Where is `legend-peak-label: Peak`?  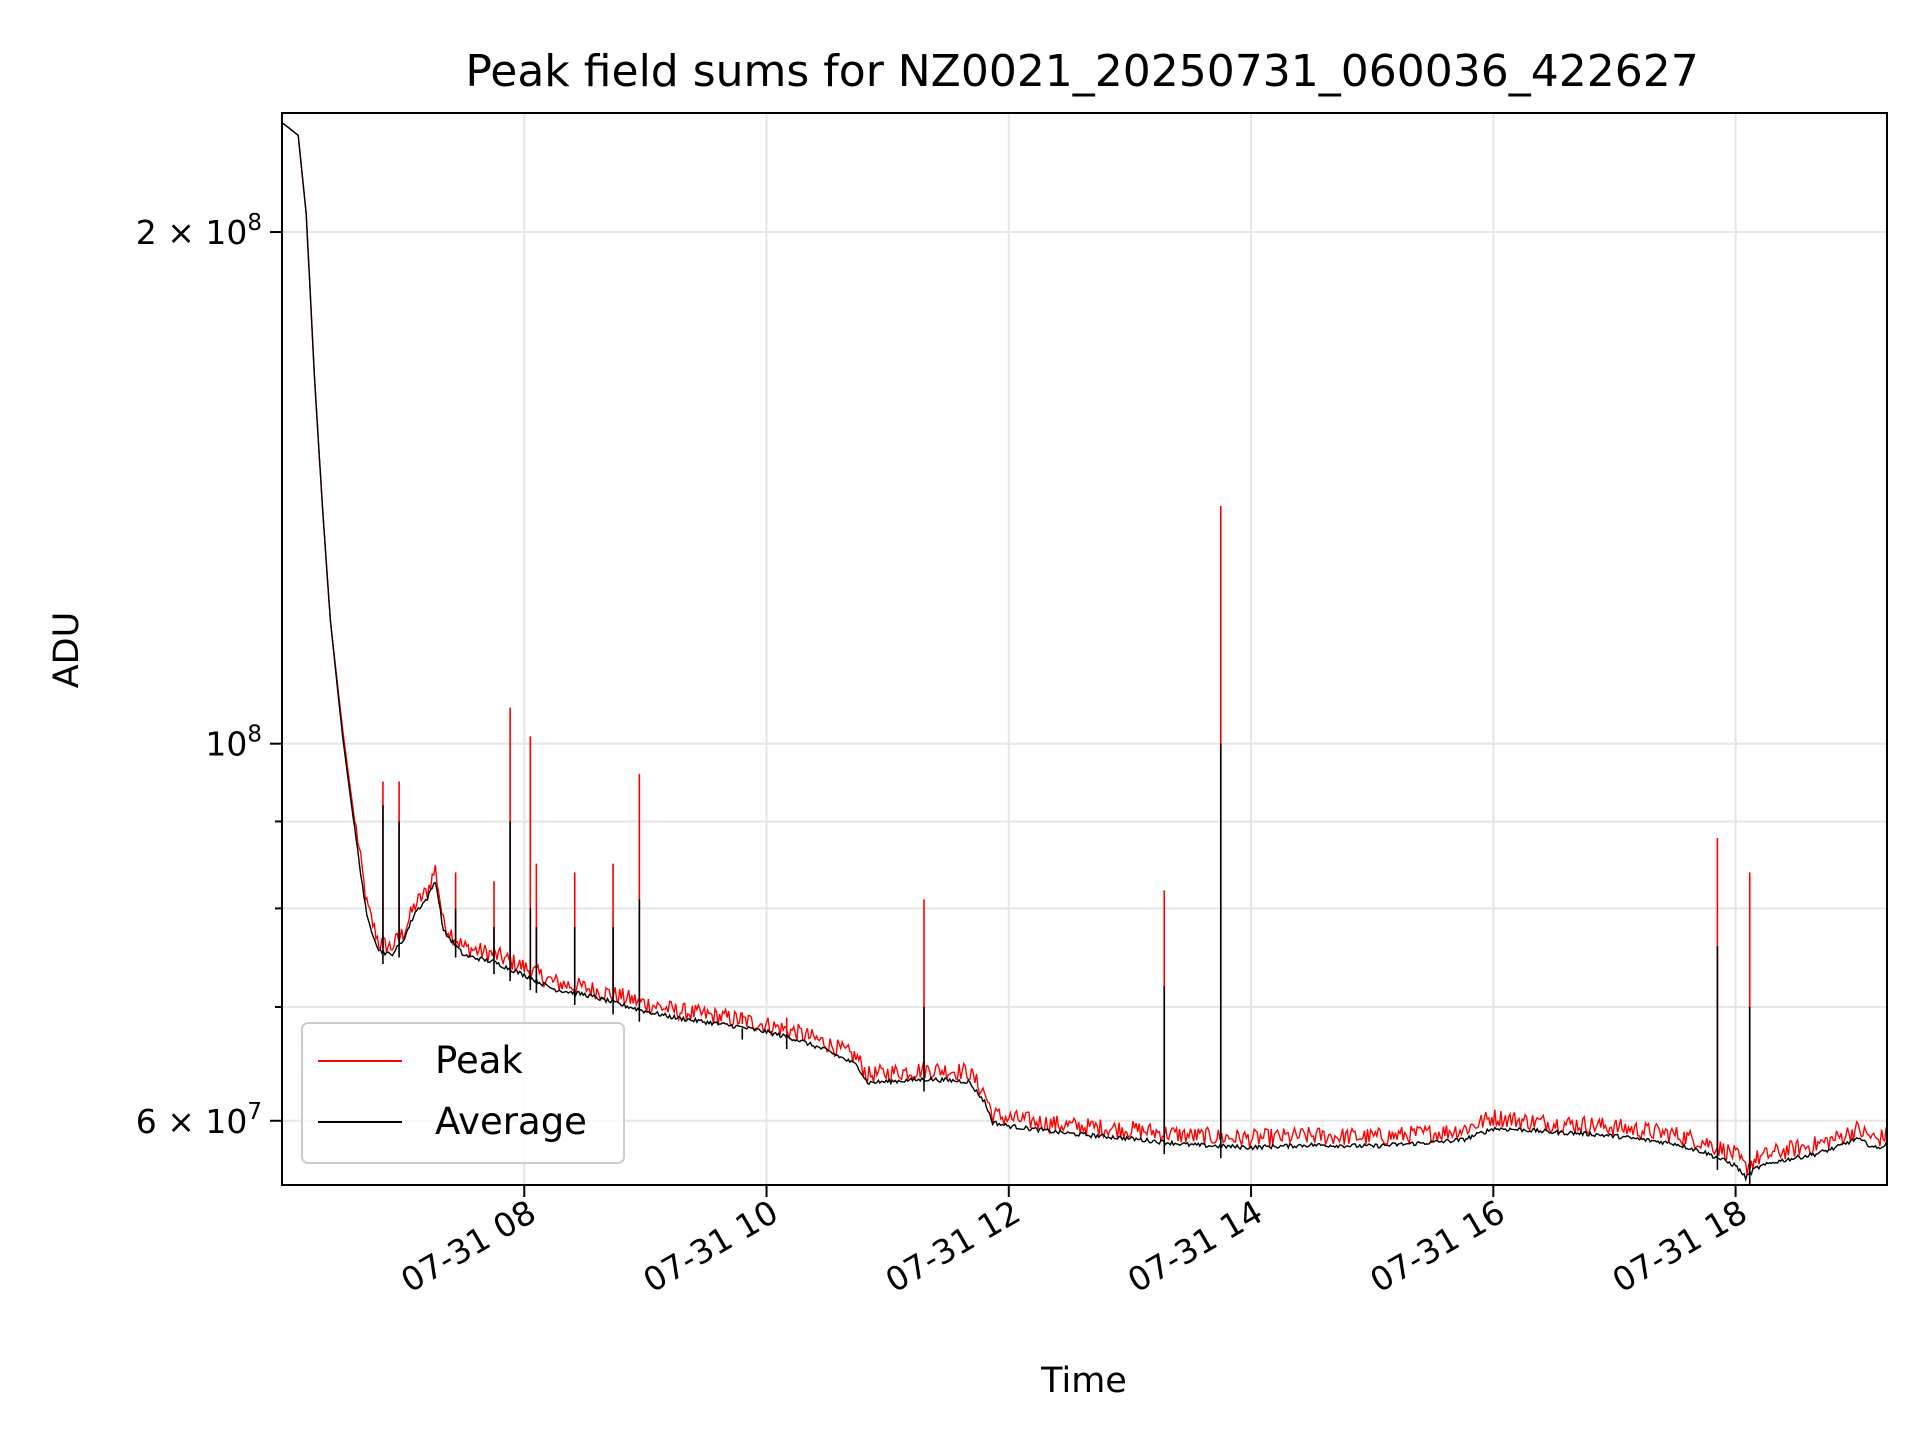 legend-peak-label: Peak is located at coordinates (479, 1060).